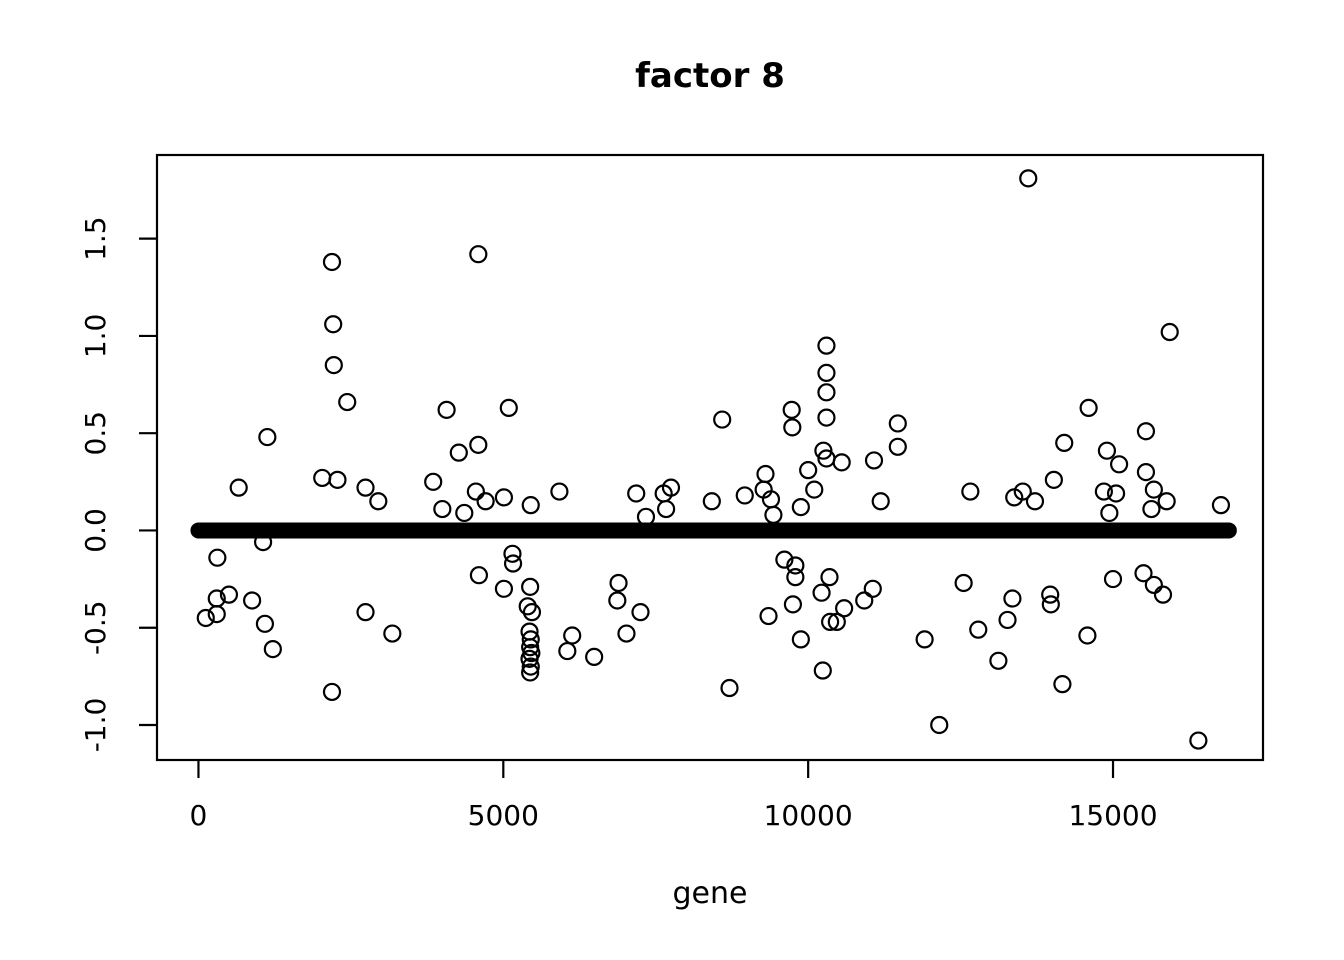 The height and width of the screenshot is (960, 1344). Describe the element at coordinates (1112, 815) in the screenshot. I see `x-tick-label: 15000` at that location.